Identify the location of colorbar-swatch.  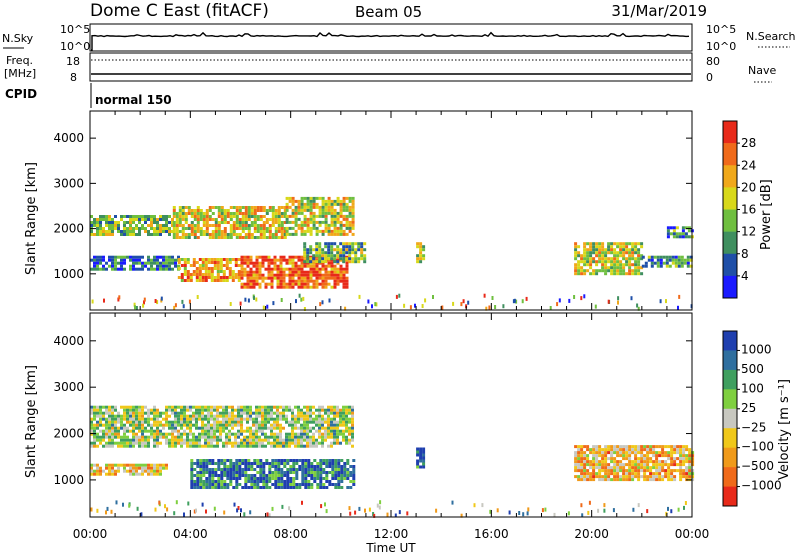
(730, 496).